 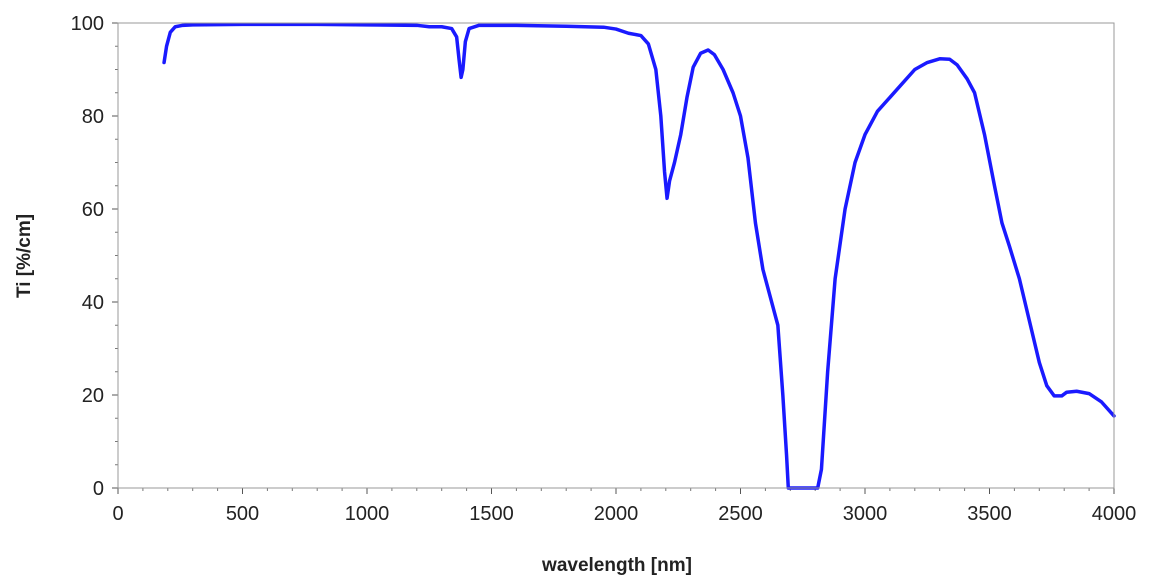 What do you see at coordinates (98, 489) in the screenshot?
I see `y-tick-label: 0` at bounding box center [98, 489].